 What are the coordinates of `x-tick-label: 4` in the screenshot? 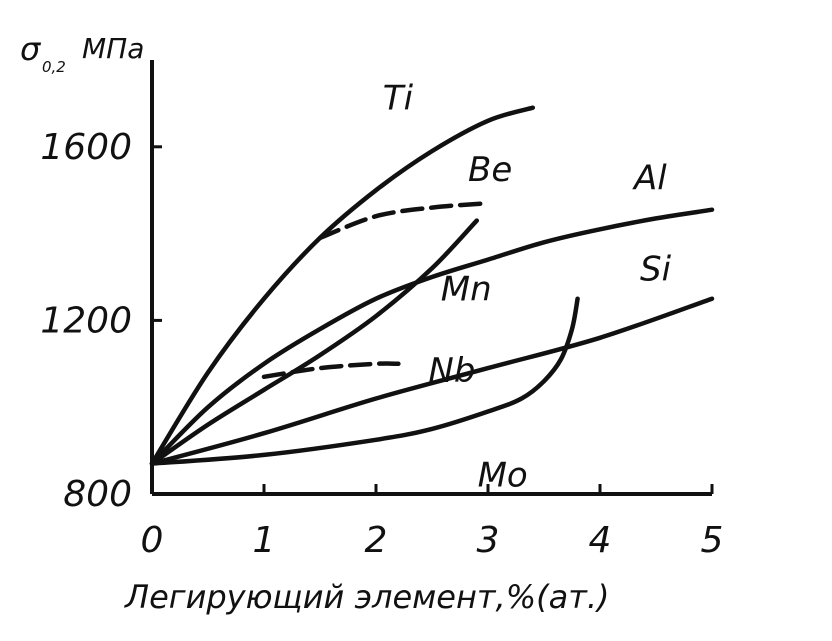 It's located at (600, 540).